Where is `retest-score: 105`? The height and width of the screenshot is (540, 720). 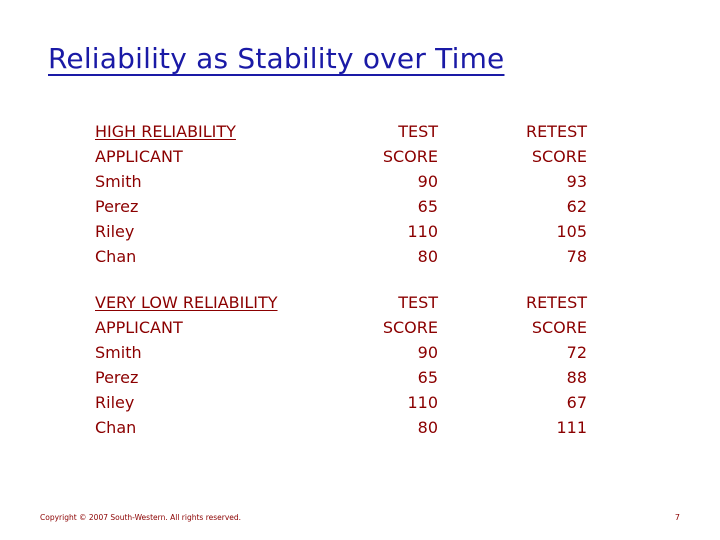
retest-score: 105 is located at coordinates (571, 231).